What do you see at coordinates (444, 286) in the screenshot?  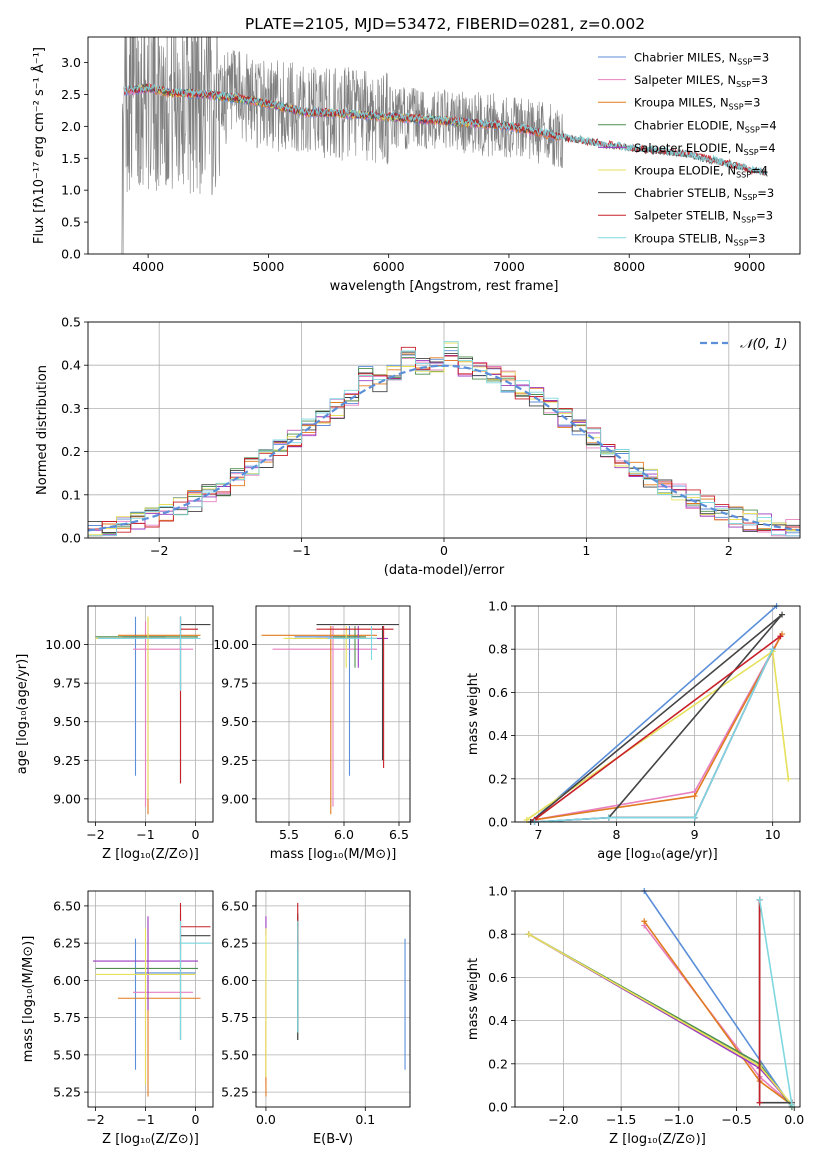 I see `x-axis-label: wavelength [Angstrom, rest frame]` at bounding box center [444, 286].